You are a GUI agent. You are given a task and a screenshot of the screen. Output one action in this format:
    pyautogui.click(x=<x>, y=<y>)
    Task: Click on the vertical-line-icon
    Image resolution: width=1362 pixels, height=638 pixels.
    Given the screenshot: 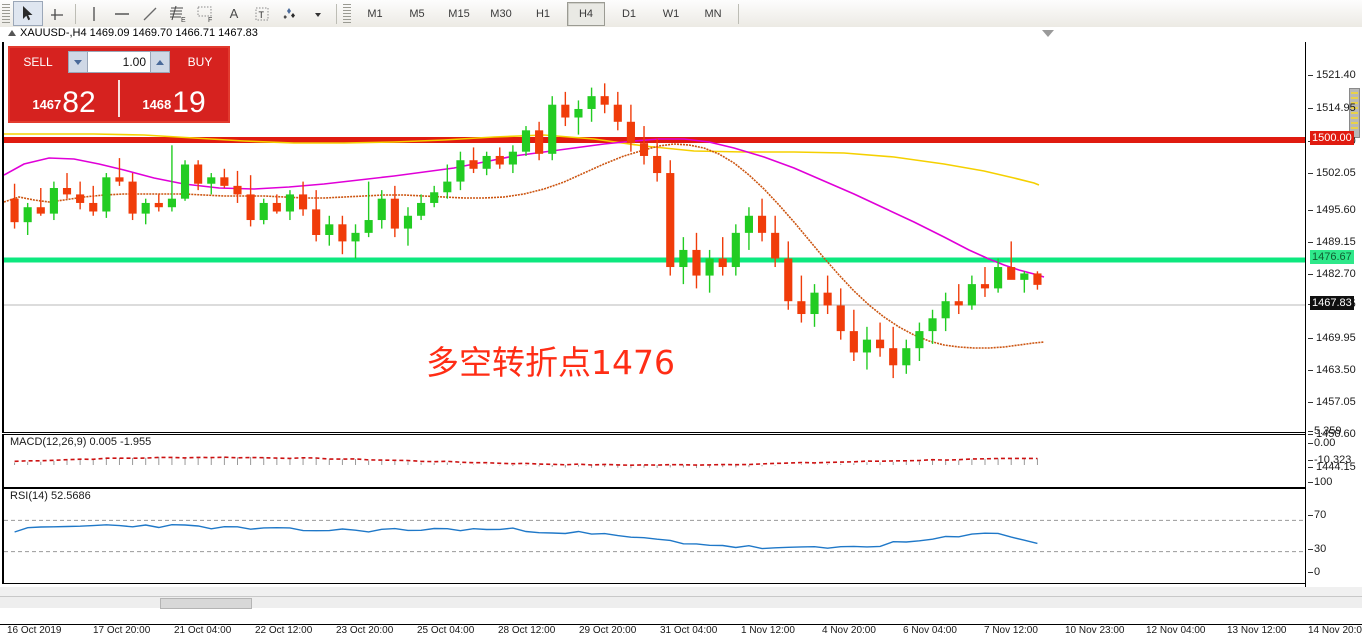 What is the action you would take?
    pyautogui.click(x=94, y=13)
    